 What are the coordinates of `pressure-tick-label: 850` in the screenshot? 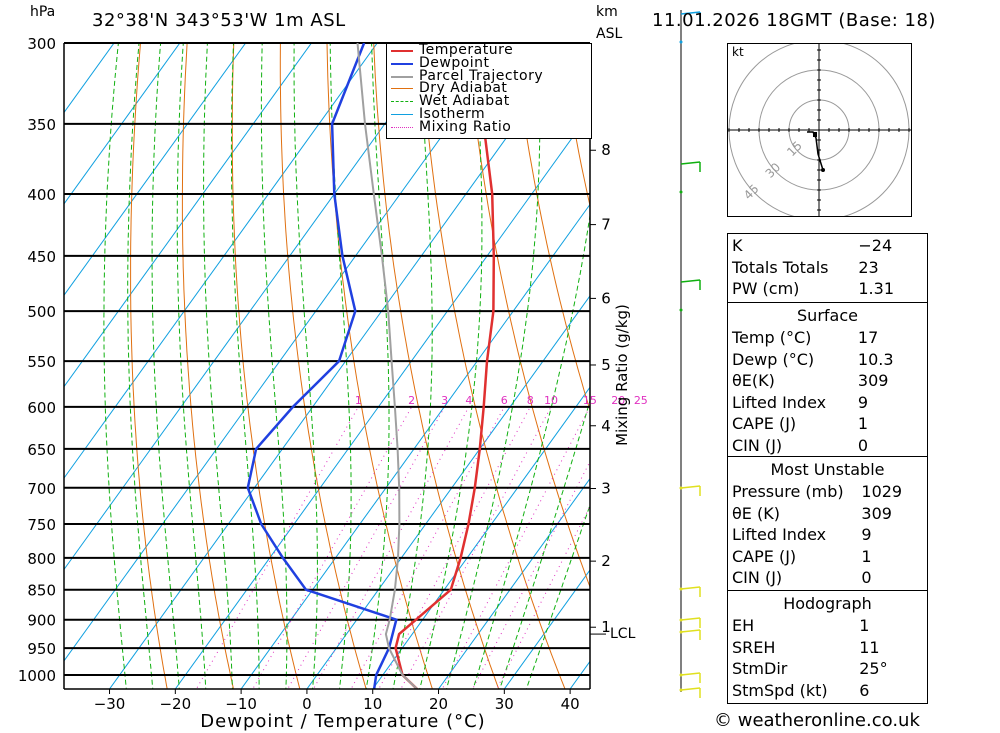 It's located at (41, 591).